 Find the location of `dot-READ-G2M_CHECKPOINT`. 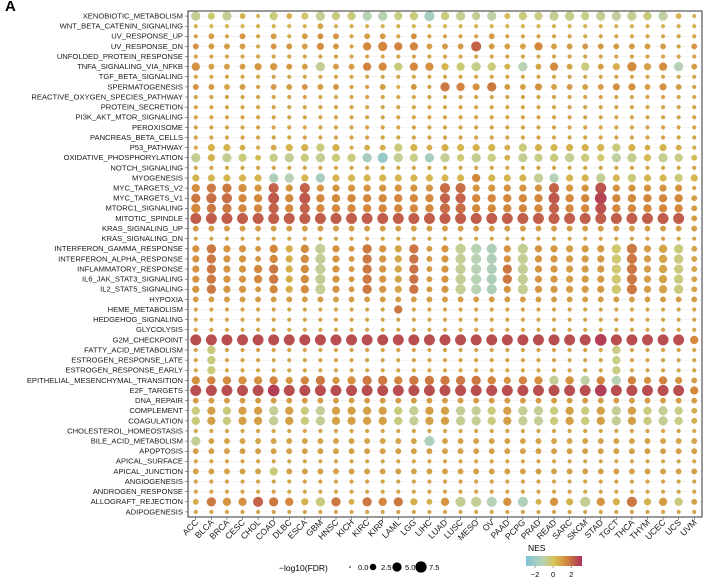

dot-READ-G2M_CHECKPOINT is located at coordinates (554, 340).